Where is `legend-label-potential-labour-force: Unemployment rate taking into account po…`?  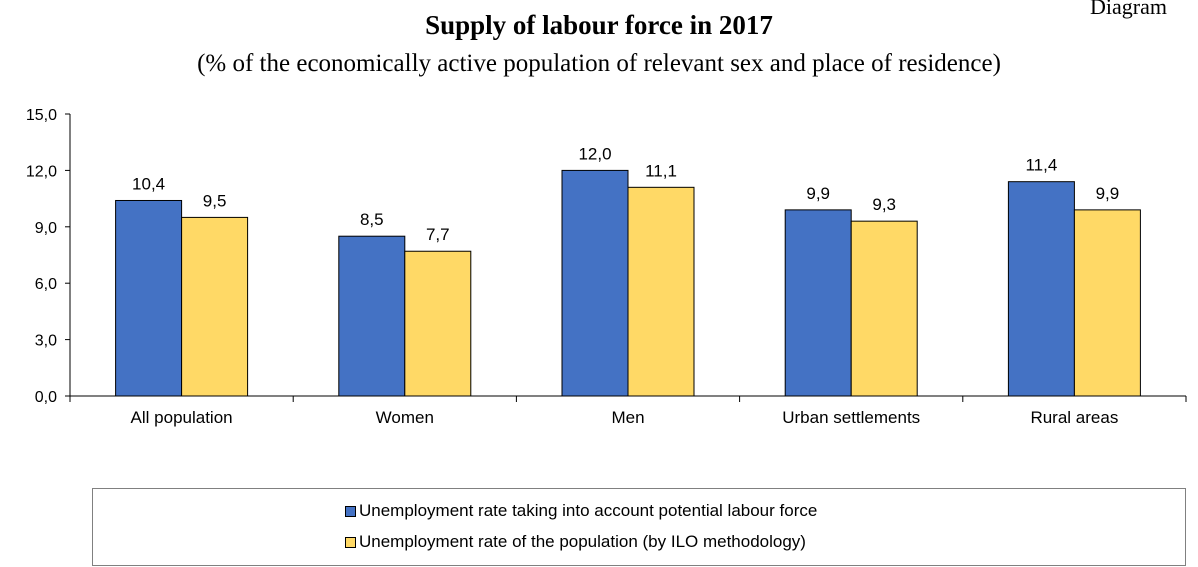 legend-label-potential-labour-force: Unemployment rate taking into account po… is located at coordinates (588, 510).